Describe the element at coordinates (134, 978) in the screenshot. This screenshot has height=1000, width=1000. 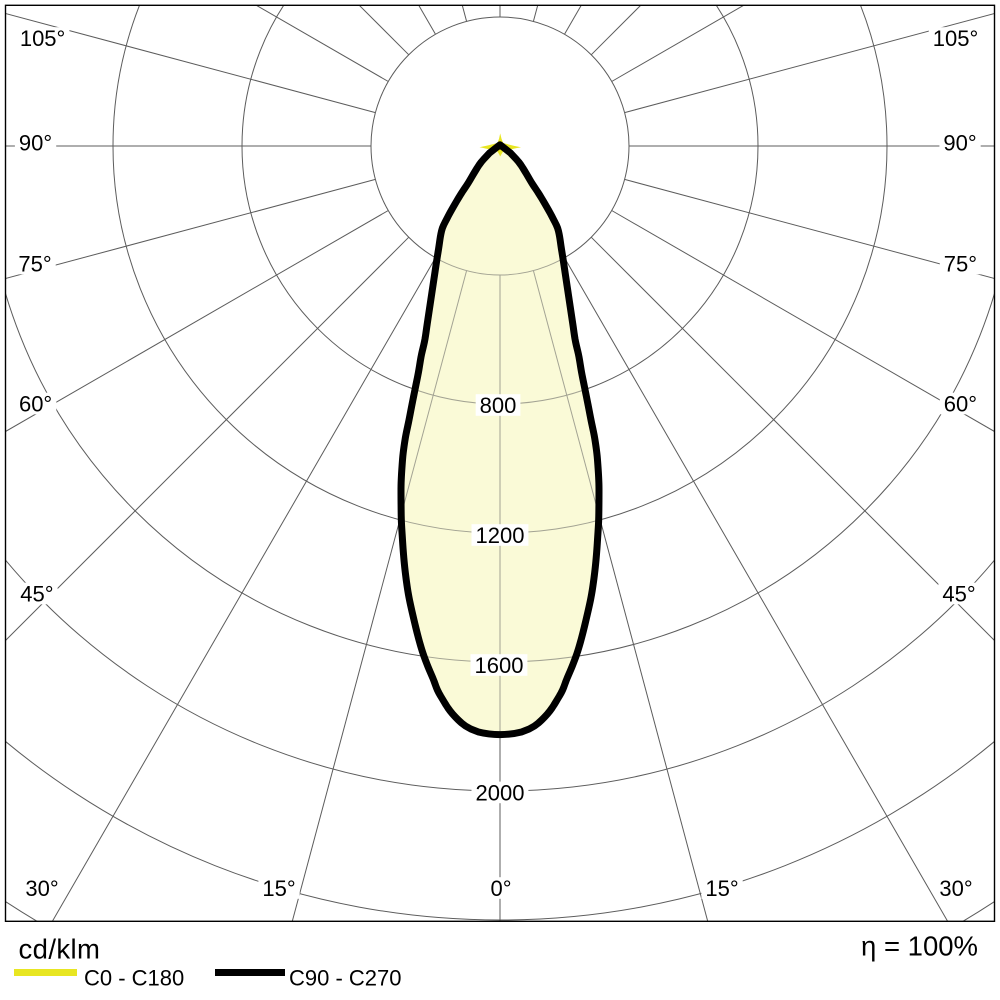
I see `svg-text: C0 - C180` at that location.